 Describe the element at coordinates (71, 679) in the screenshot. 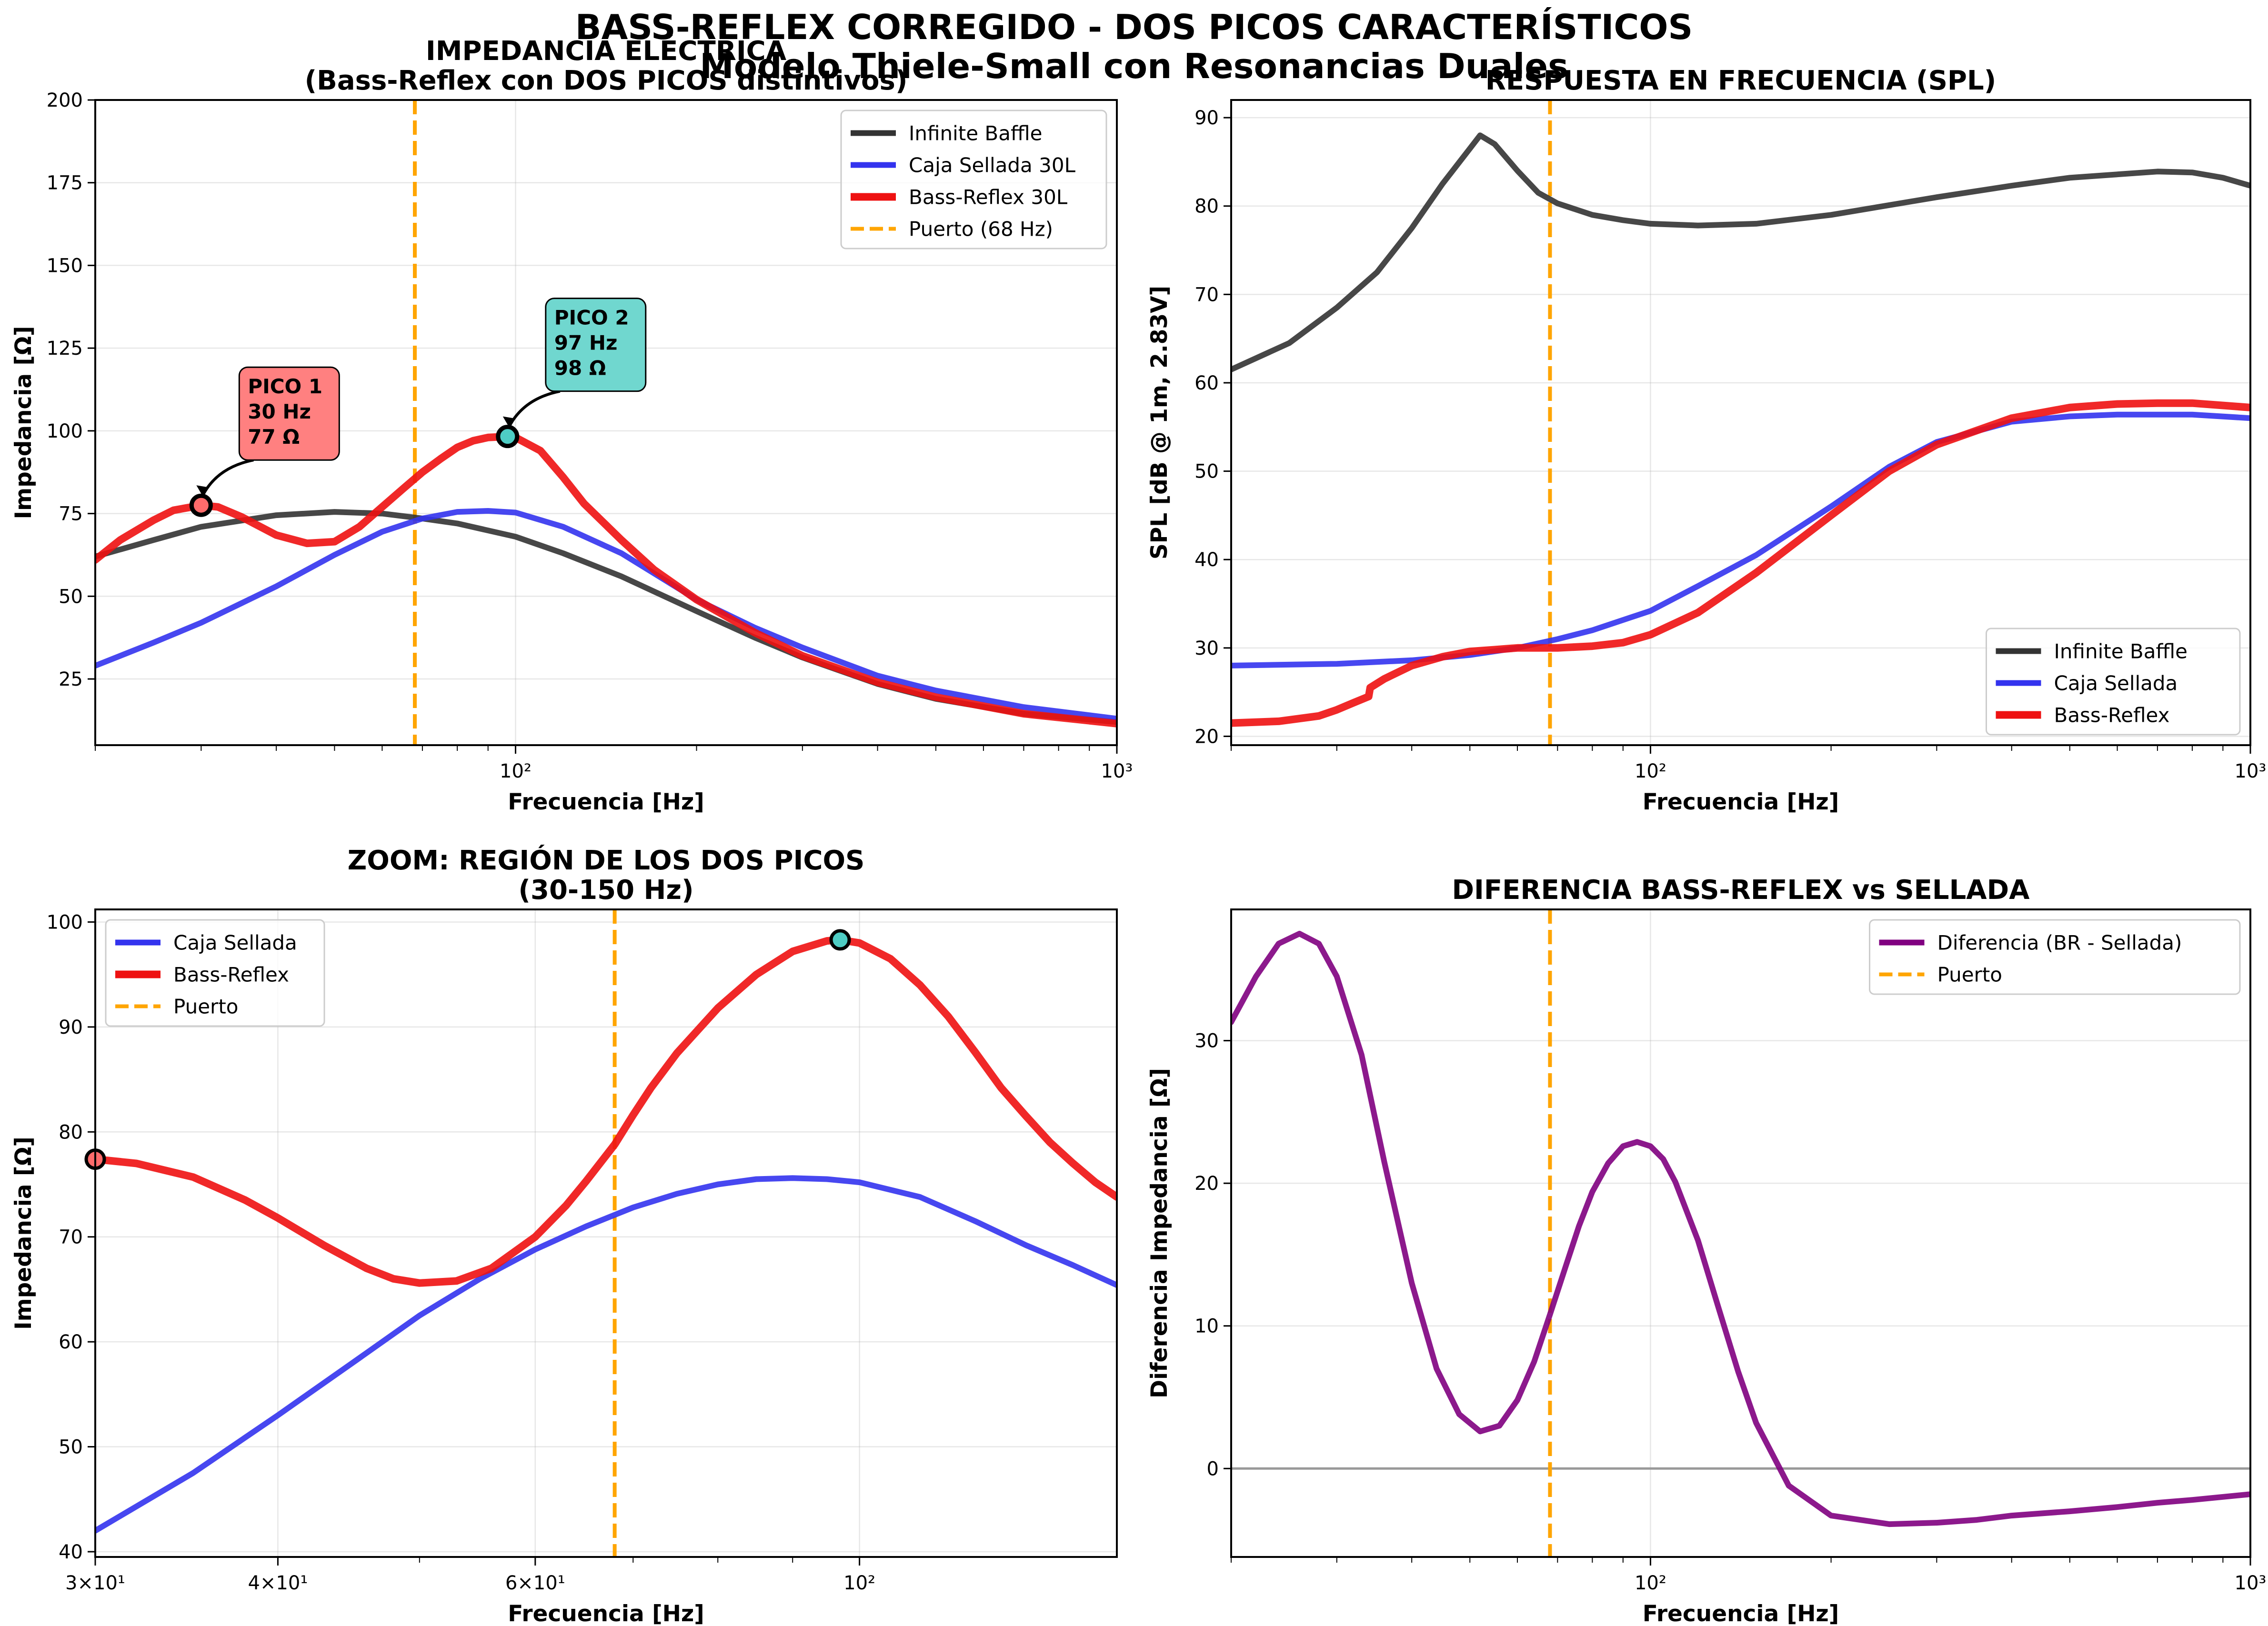

I see `y-tick-label: 25` at that location.